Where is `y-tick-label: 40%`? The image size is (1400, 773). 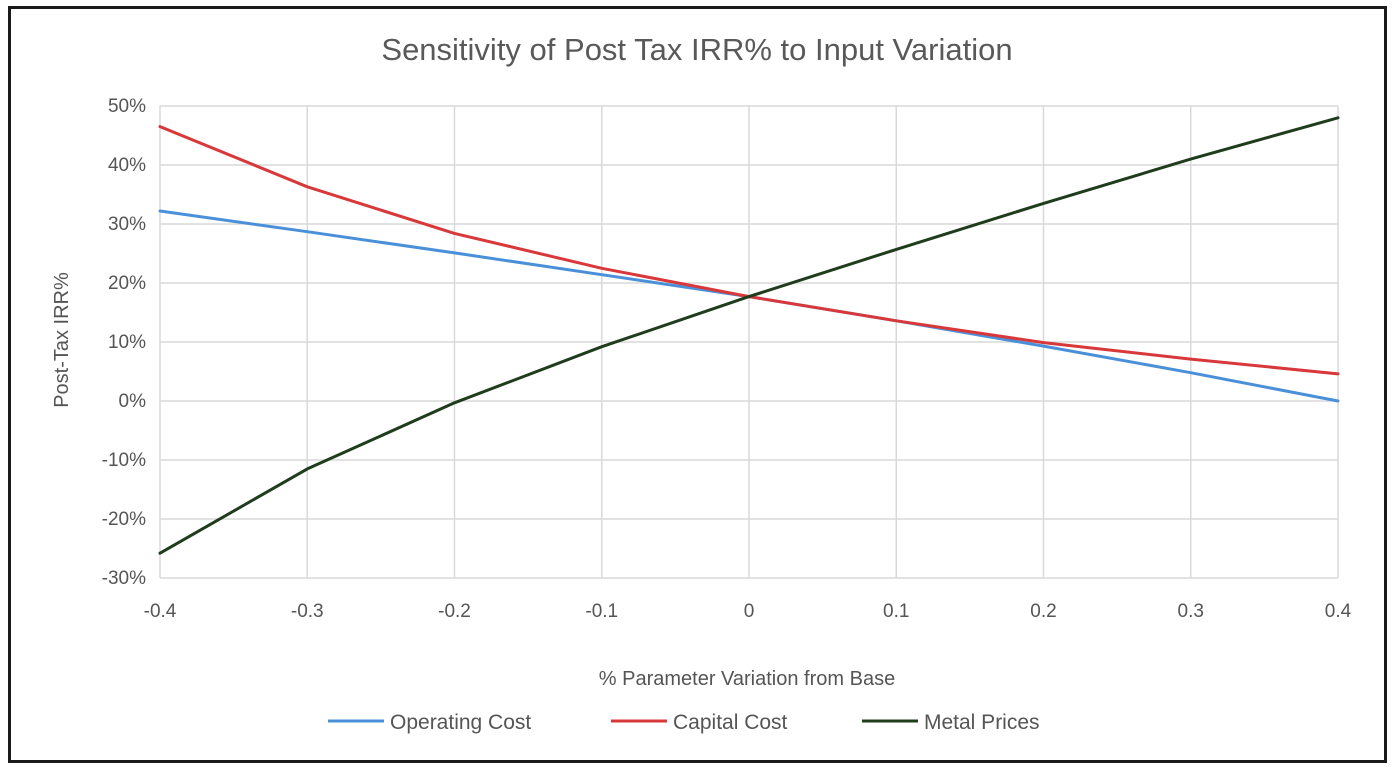 y-tick-label: 40% is located at coordinates (127, 165).